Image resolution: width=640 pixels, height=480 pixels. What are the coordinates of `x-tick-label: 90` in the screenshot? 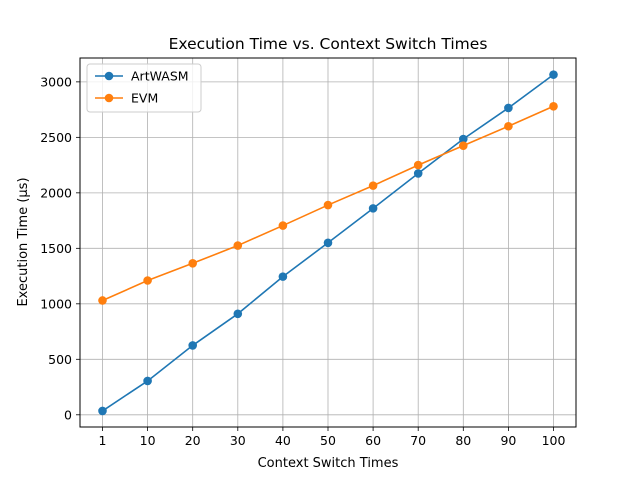 It's located at (508, 440).